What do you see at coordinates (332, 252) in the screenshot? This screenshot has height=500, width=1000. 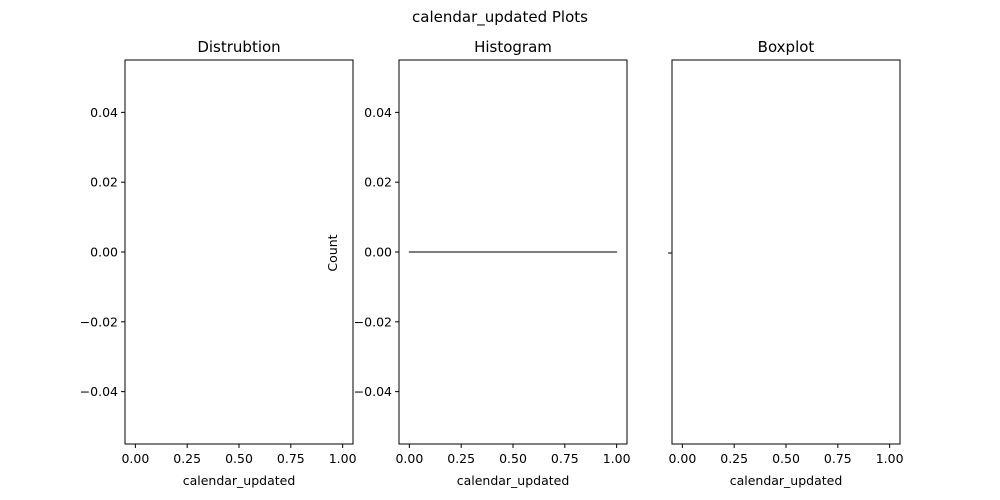 I see `y-axis-label: Count` at bounding box center [332, 252].